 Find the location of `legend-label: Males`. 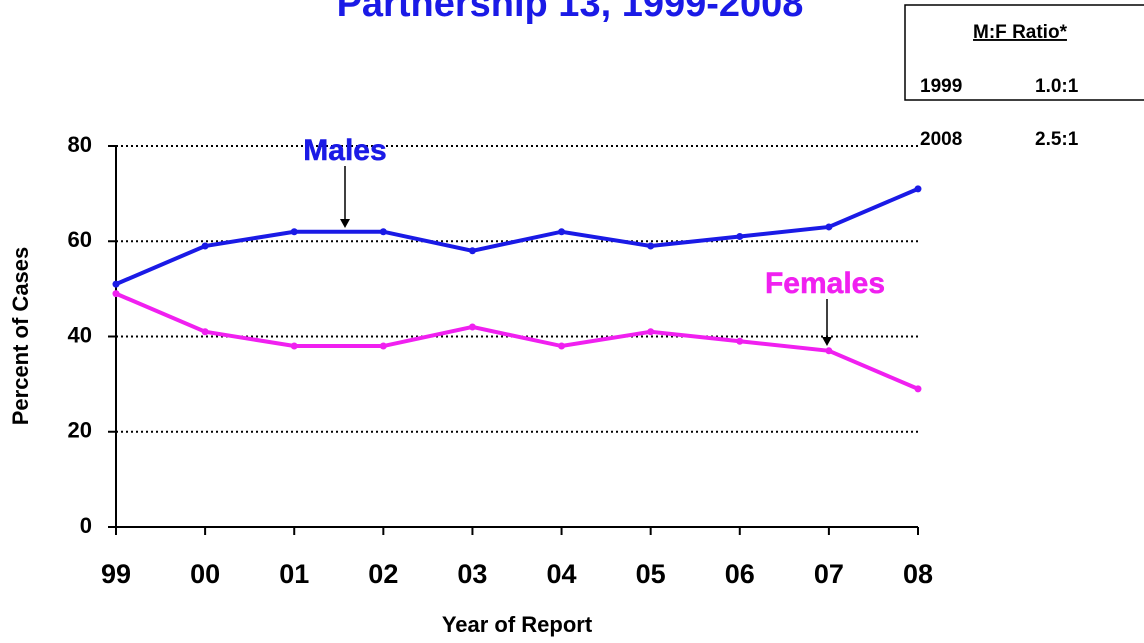

legend-label: Males is located at coordinates (344, 150).